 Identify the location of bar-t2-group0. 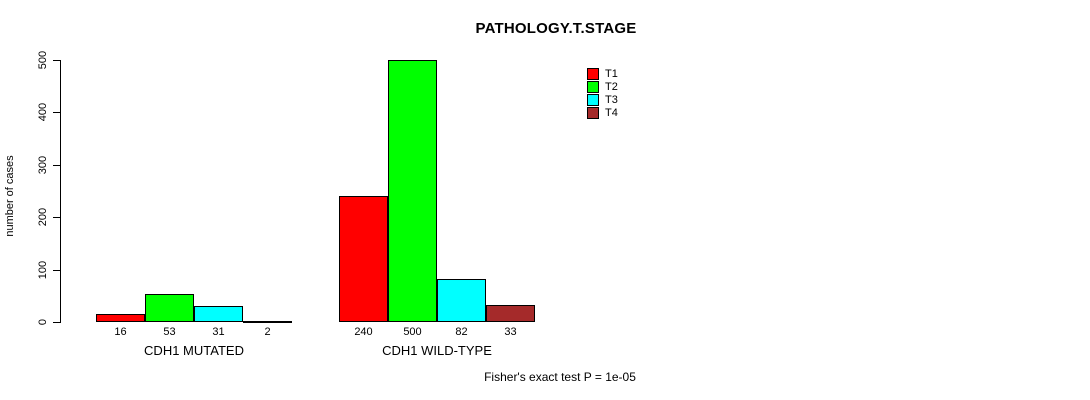
(169, 308).